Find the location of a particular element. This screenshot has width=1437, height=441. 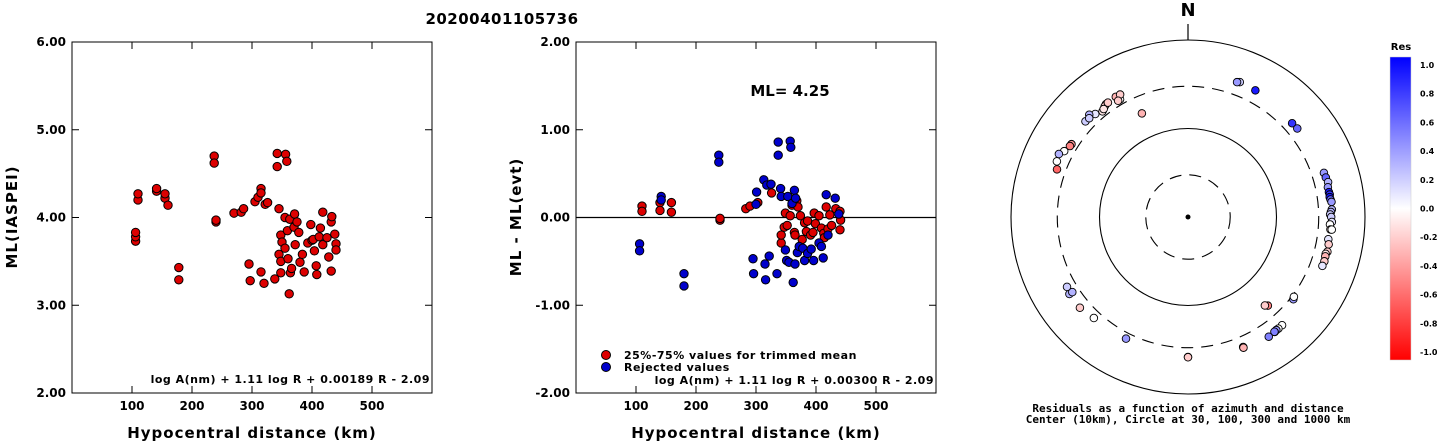

event-title: 20200401105736 is located at coordinates (501, 19).